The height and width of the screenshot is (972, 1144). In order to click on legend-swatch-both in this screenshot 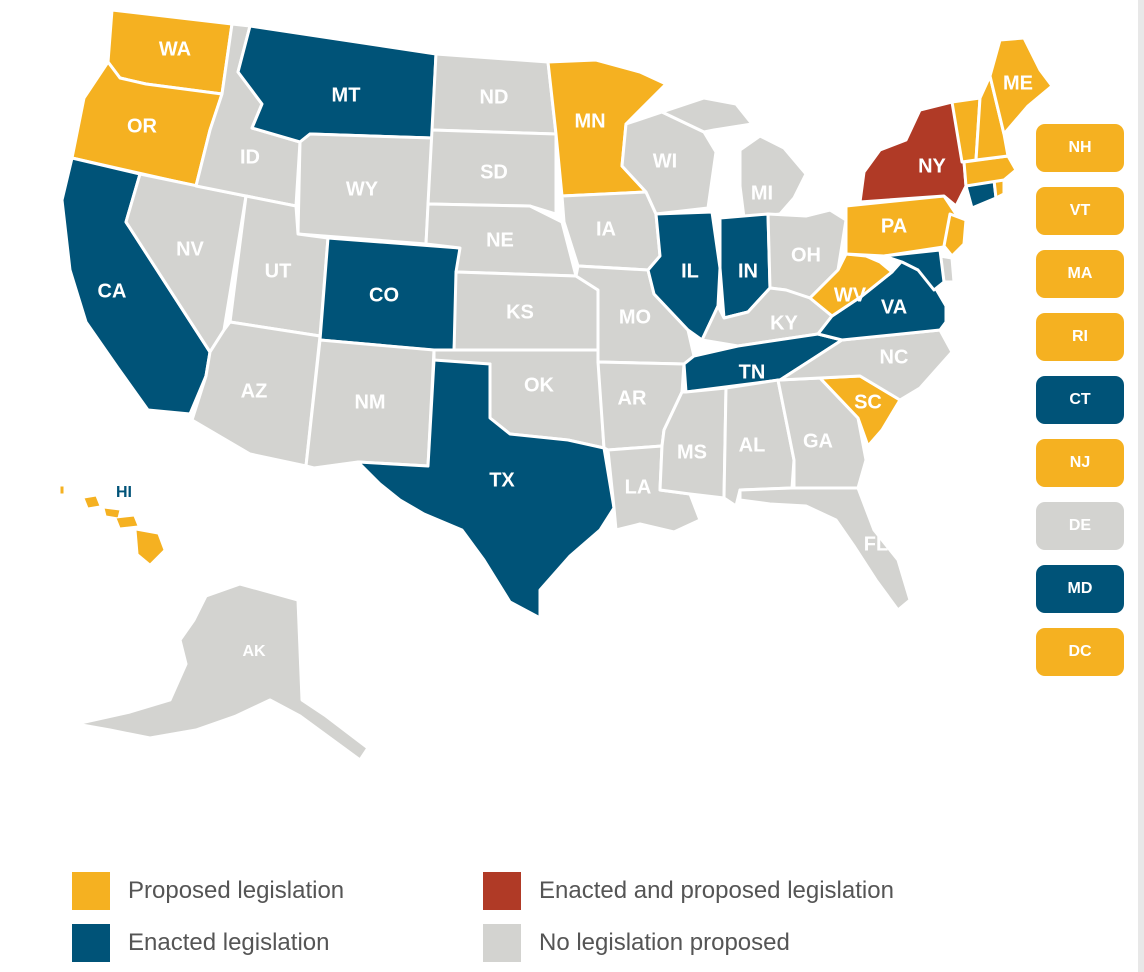, I will do `click(502, 891)`.